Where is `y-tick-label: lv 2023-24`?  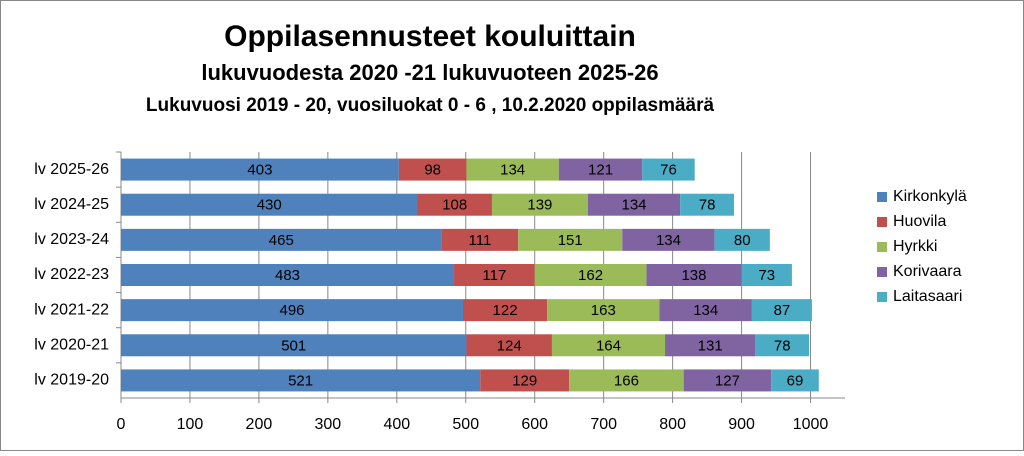 y-tick-label: lv 2023-24 is located at coordinates (71, 239).